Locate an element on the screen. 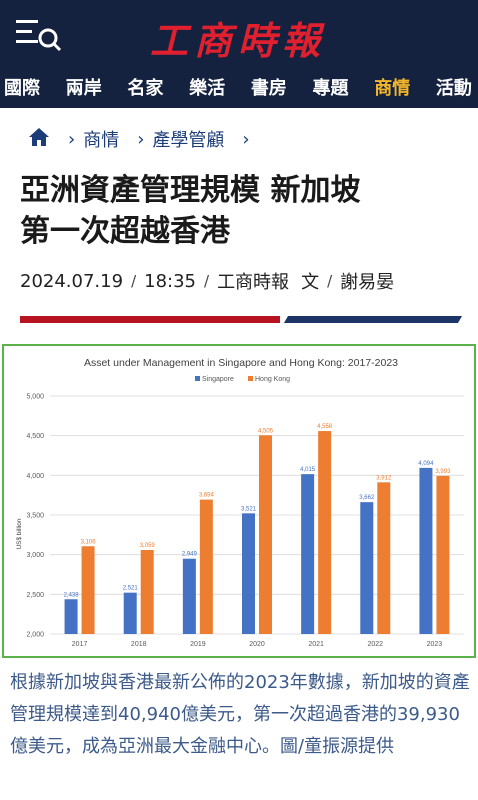  title-line-1: 亞洲資產管理規模 新加坡 is located at coordinates (190, 190).